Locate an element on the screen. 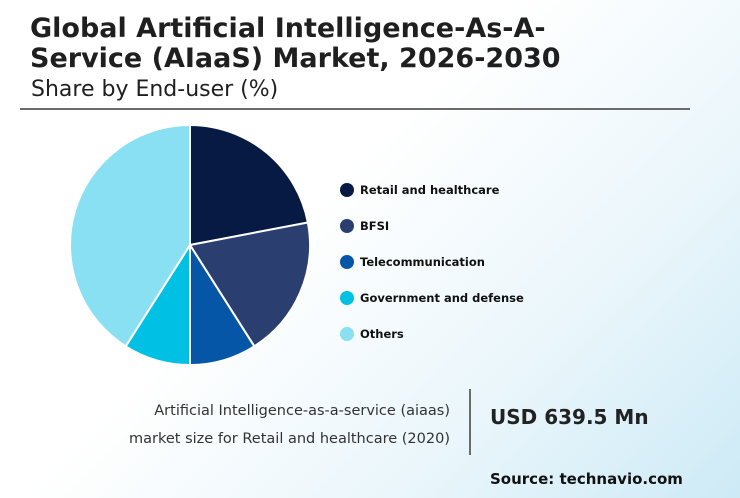 The image size is (740, 498). legend-item-retail-and-healthcare: Retail and healthcare is located at coordinates (432, 190).